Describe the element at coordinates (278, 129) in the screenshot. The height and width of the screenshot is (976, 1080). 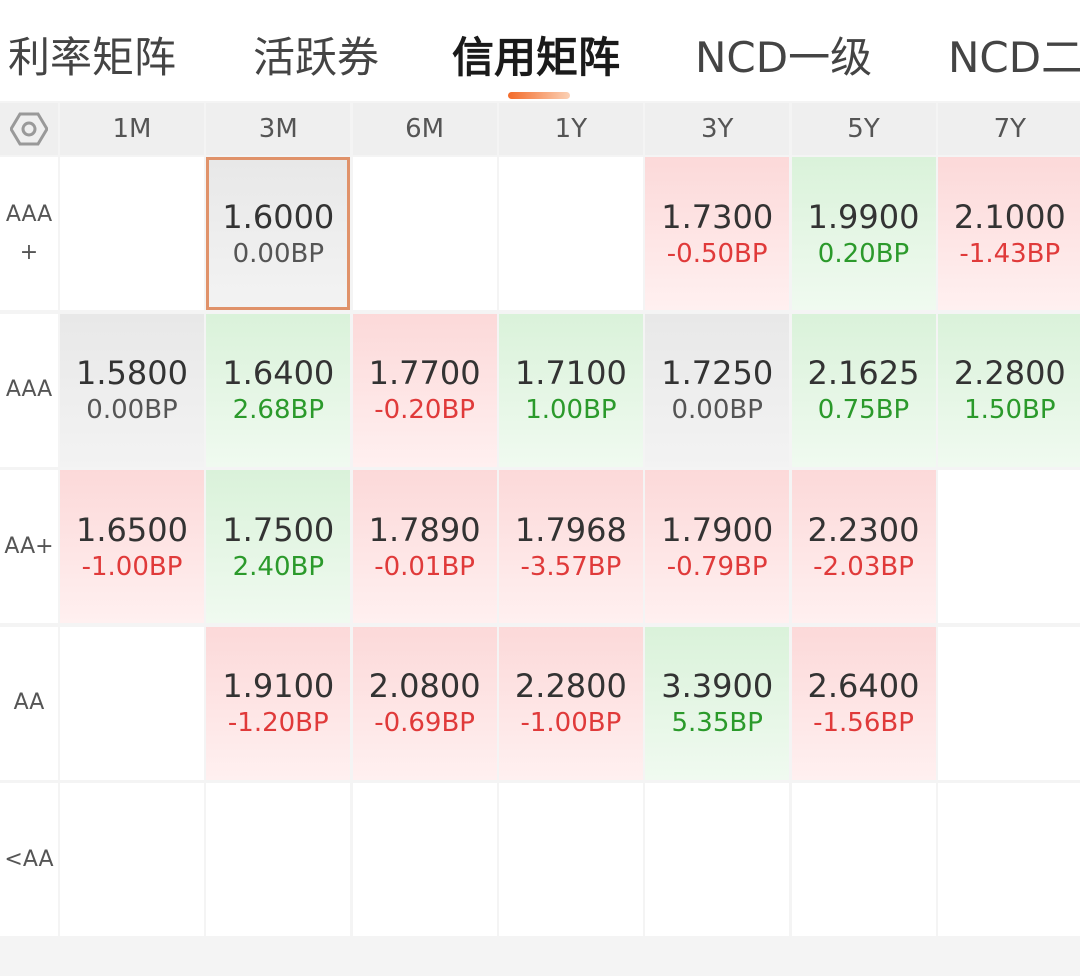
I see `column-header: 3M` at that location.